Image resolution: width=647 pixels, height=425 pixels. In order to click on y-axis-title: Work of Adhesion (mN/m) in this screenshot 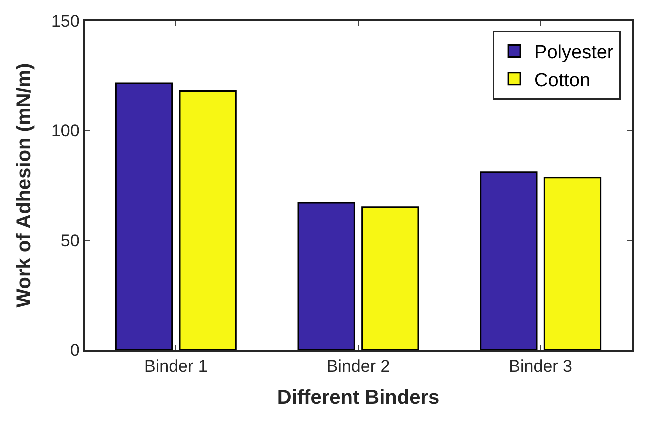, I will do `click(24, 185)`.